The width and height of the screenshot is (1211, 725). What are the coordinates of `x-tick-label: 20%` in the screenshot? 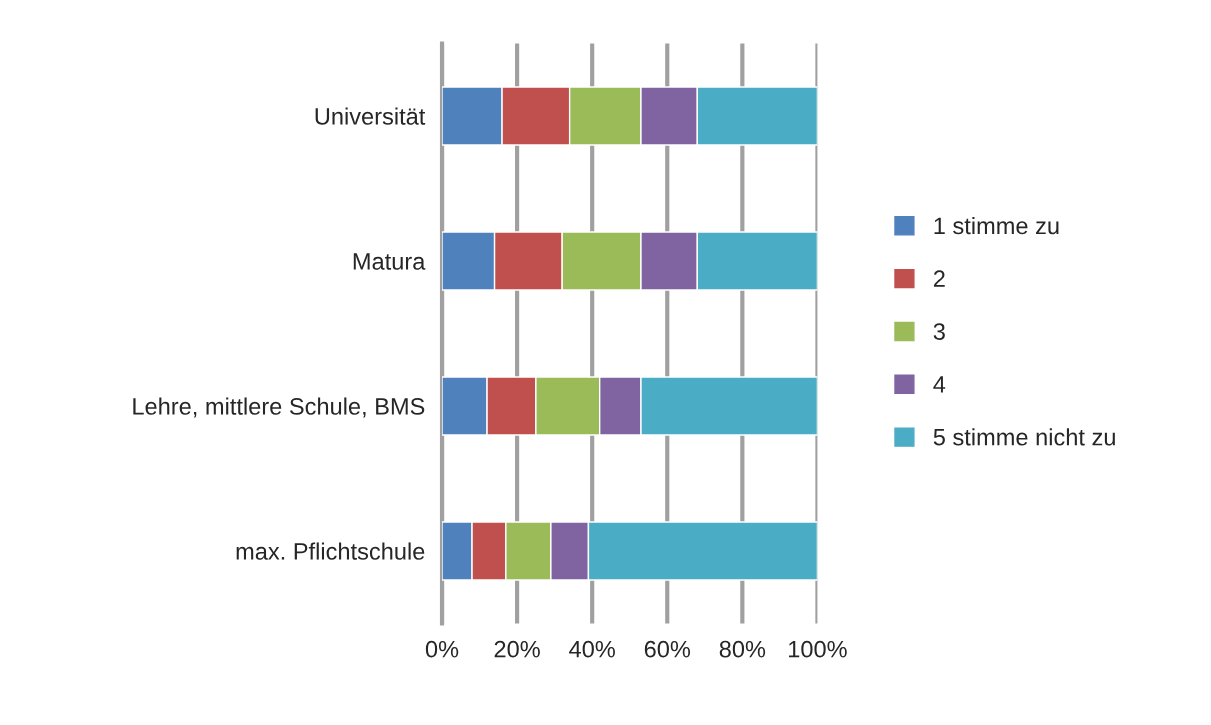 It's located at (517, 649).